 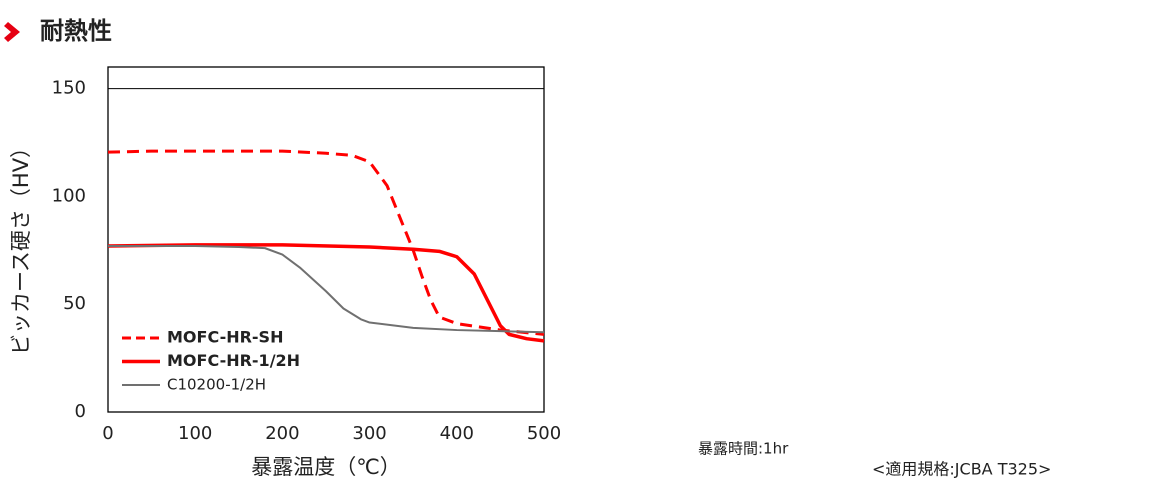 What do you see at coordinates (76, 31) in the screenshot?
I see `header-title: 耐熱性` at bounding box center [76, 31].